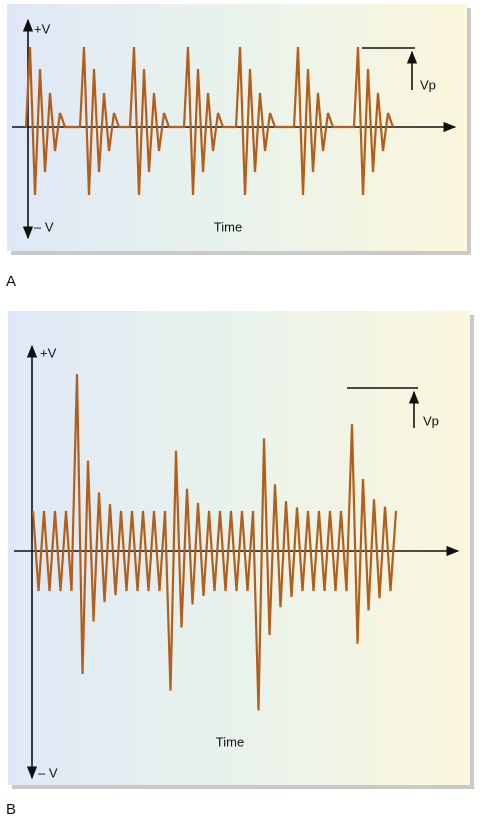 The width and height of the screenshot is (482, 825). I want to click on panel-label: B, so click(11, 809).